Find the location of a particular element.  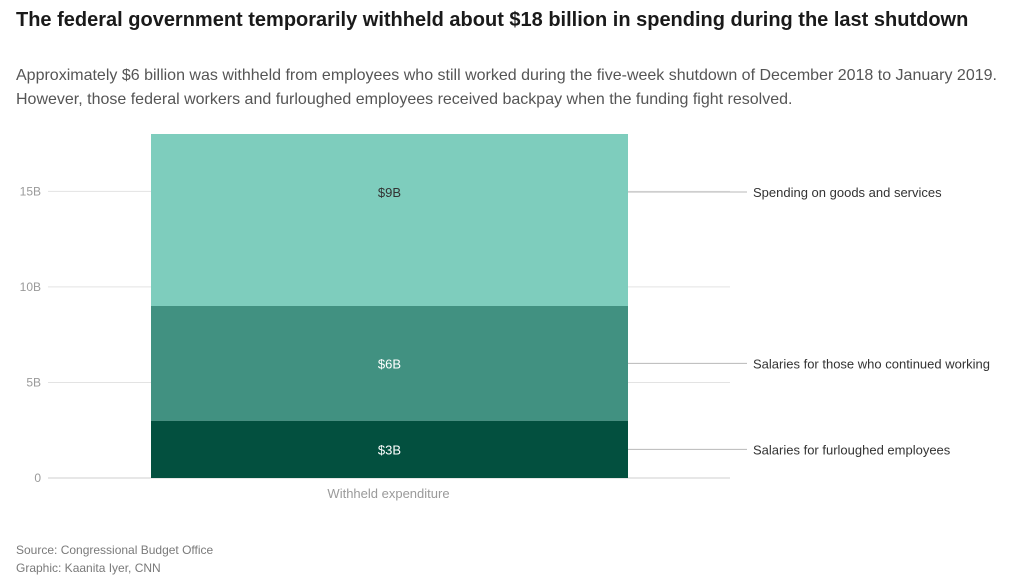

y-tick-label: 10B is located at coordinates (30, 287).